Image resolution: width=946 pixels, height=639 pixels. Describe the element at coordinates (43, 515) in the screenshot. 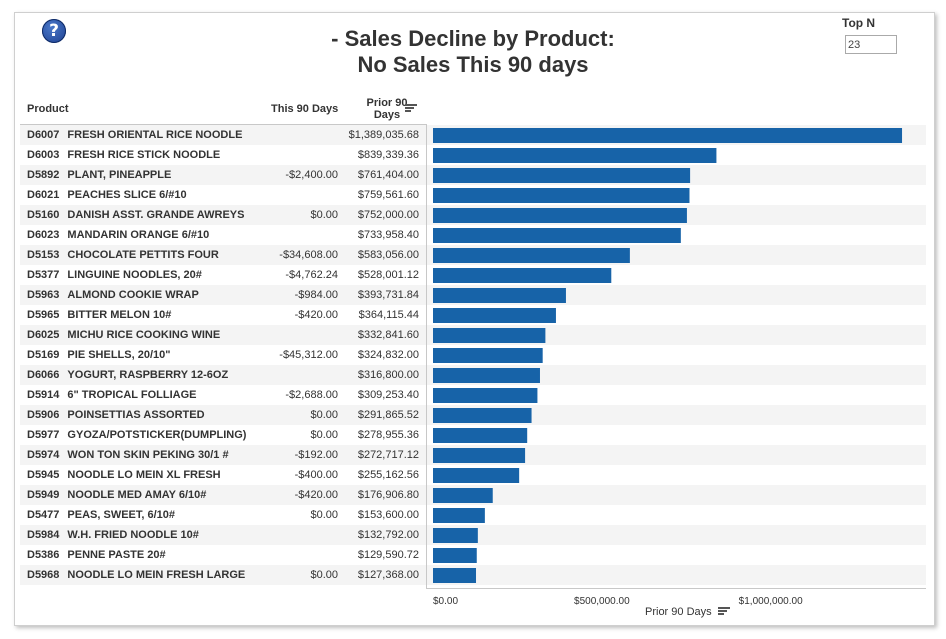

I see `product-code: D5477` at that location.